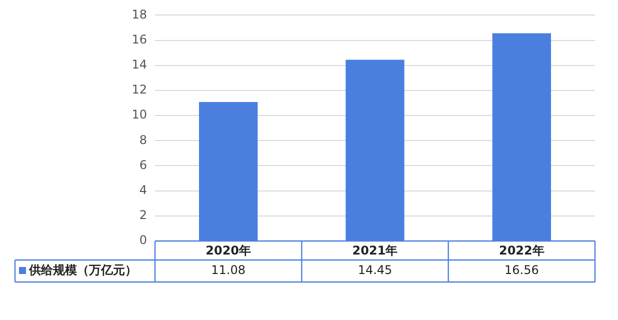 Image resolution: width=618 pixels, height=320 pixels. I want to click on x-tick-label: 2020年, so click(229, 250).